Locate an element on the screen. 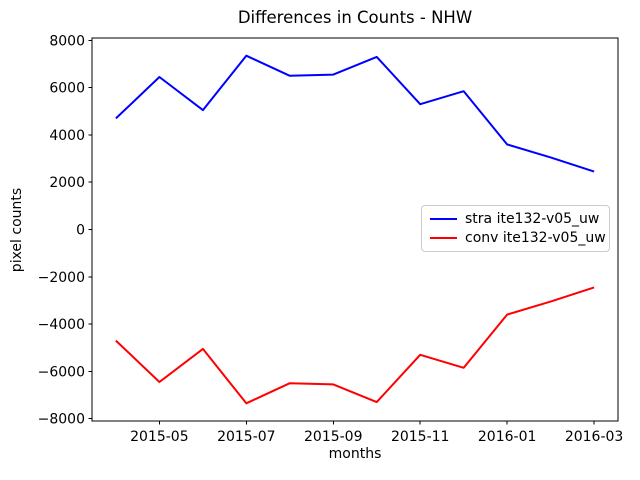 Image resolution: width=640 pixels, height=480 pixels. y-tick-label: 0 is located at coordinates (80, 231).